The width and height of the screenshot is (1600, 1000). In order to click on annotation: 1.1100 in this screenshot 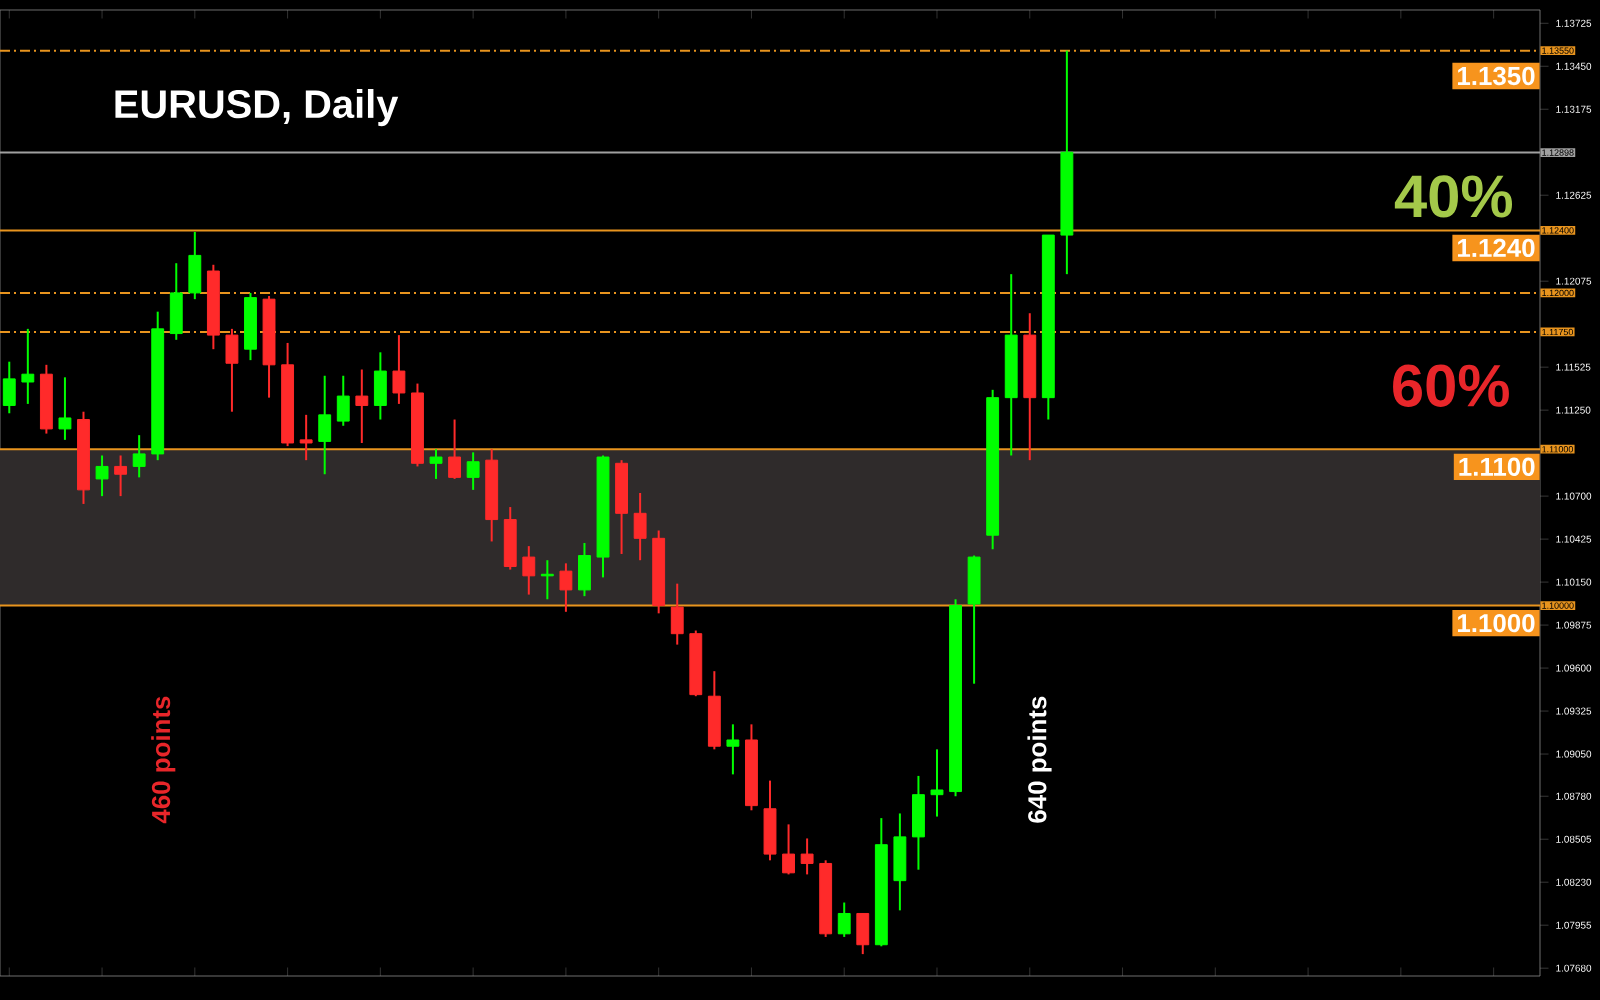, I will do `click(1497, 466)`.